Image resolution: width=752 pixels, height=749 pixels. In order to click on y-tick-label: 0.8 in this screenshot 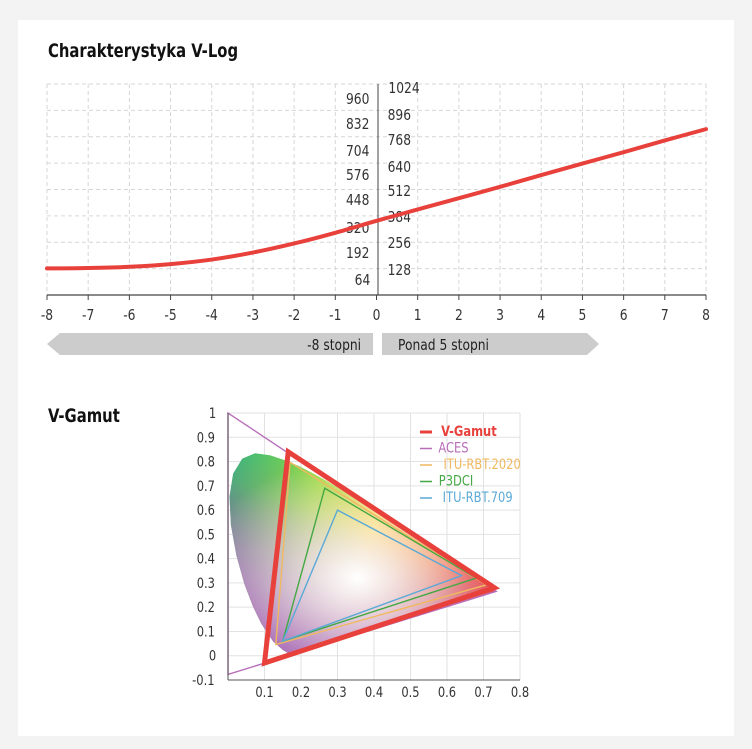, I will do `click(206, 463)`.